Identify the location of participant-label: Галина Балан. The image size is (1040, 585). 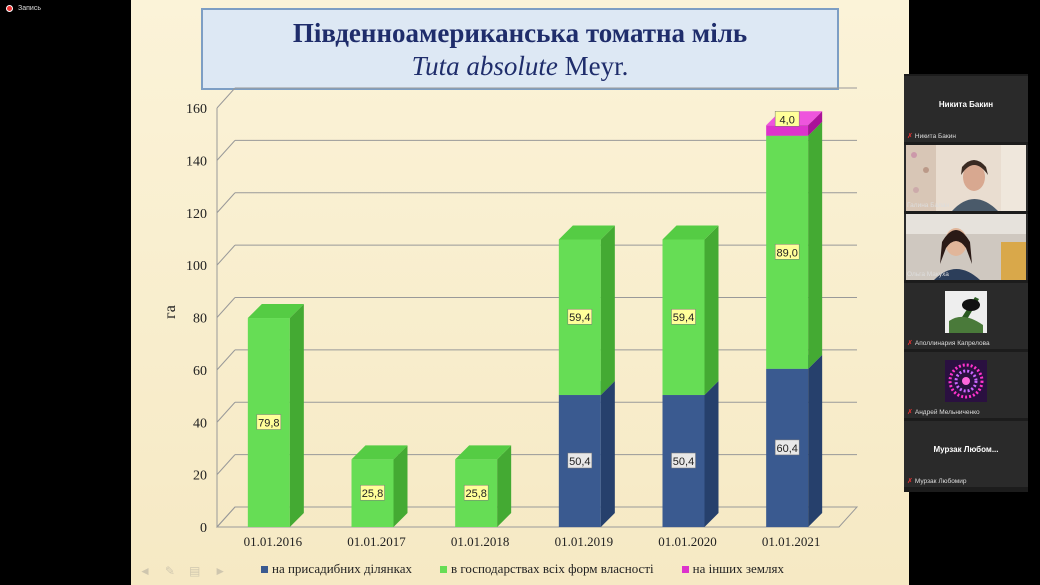
(928, 205).